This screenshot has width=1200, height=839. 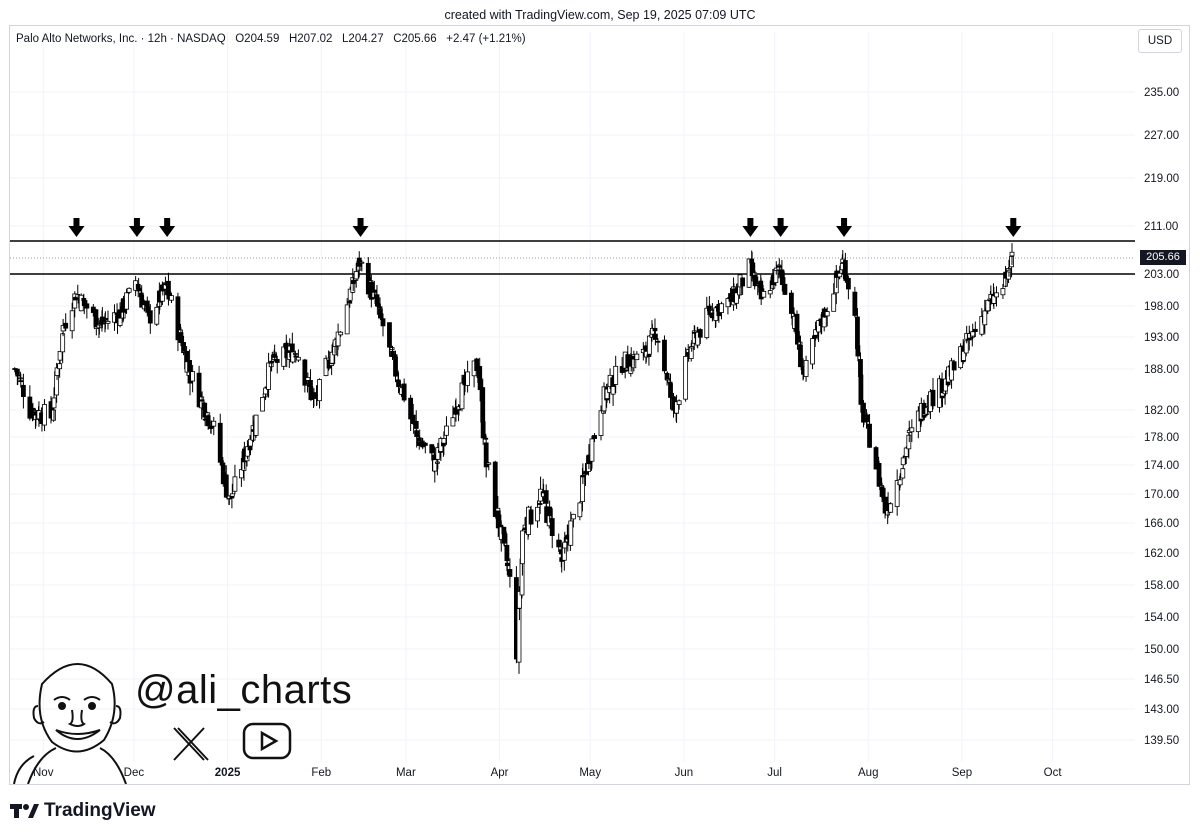 I want to click on time-tick-label: Aug, so click(x=868, y=773).